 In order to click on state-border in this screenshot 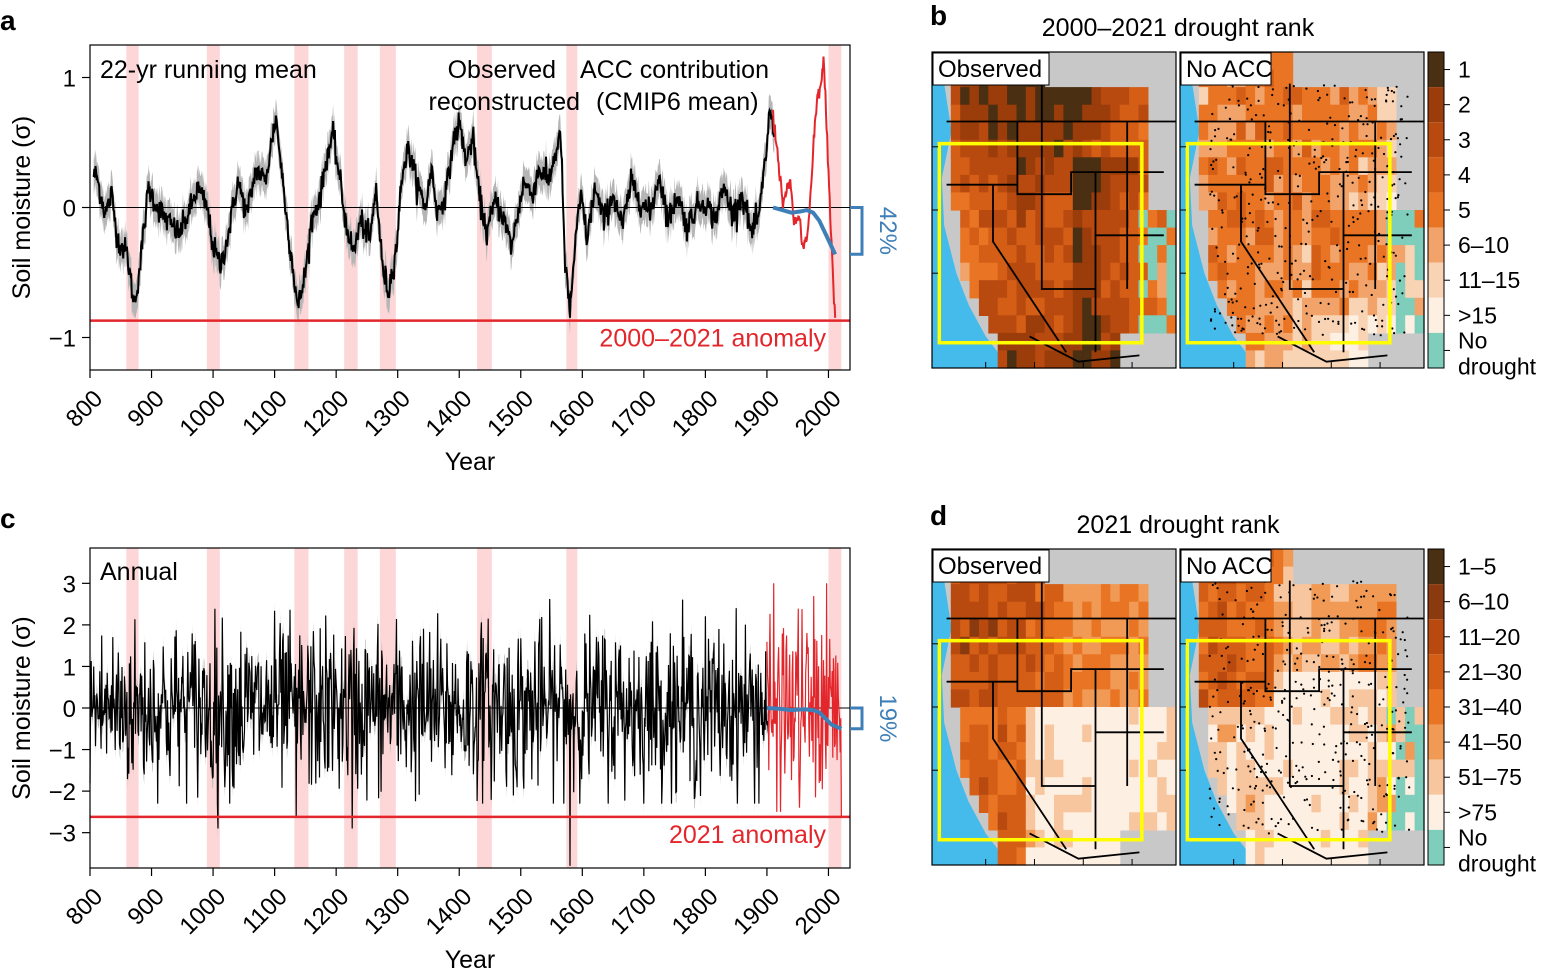, I will do `click(1277, 655)`.